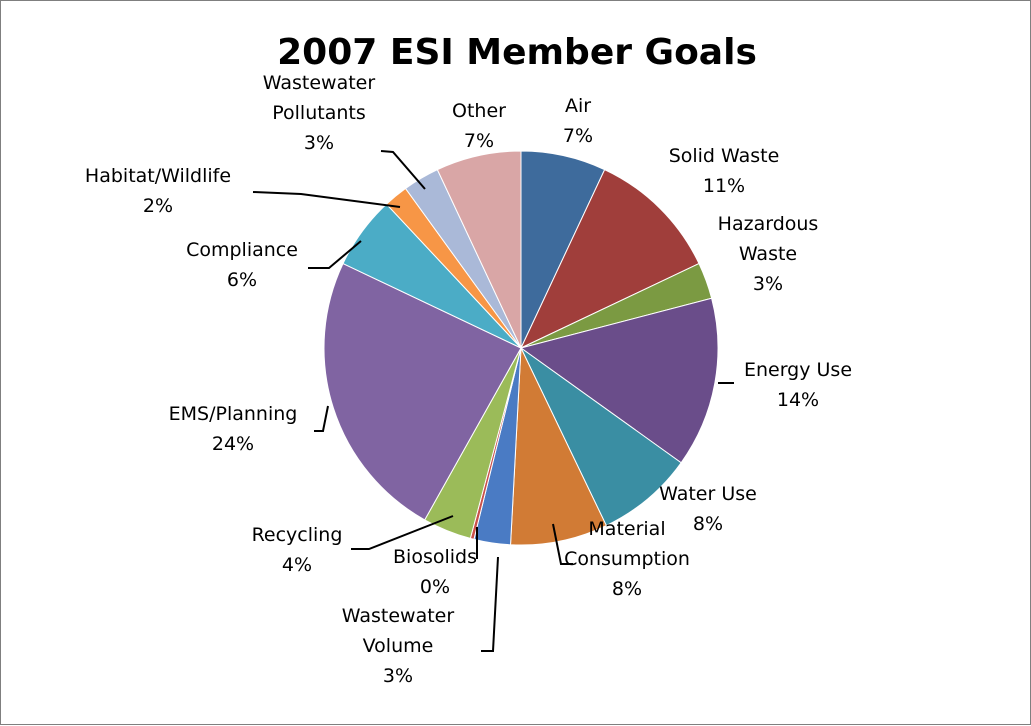 The image size is (1031, 726). I want to click on slice-name: Solid Waste, so click(724, 156).